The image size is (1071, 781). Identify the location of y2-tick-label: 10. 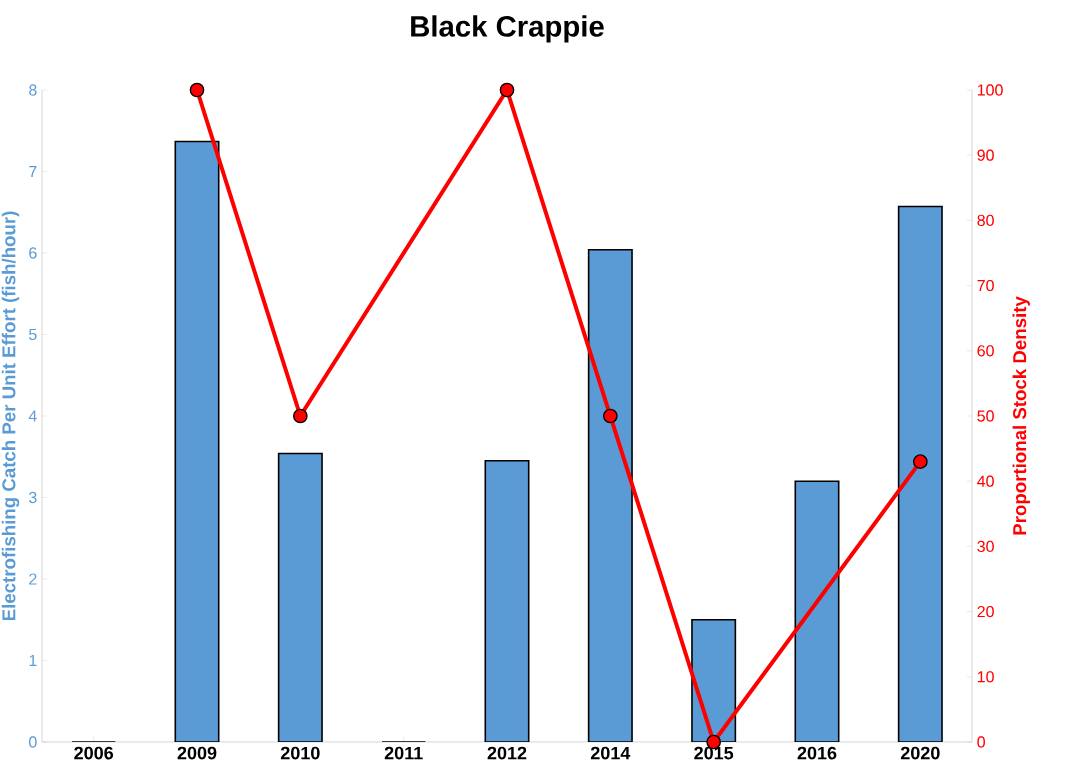
(985, 677).